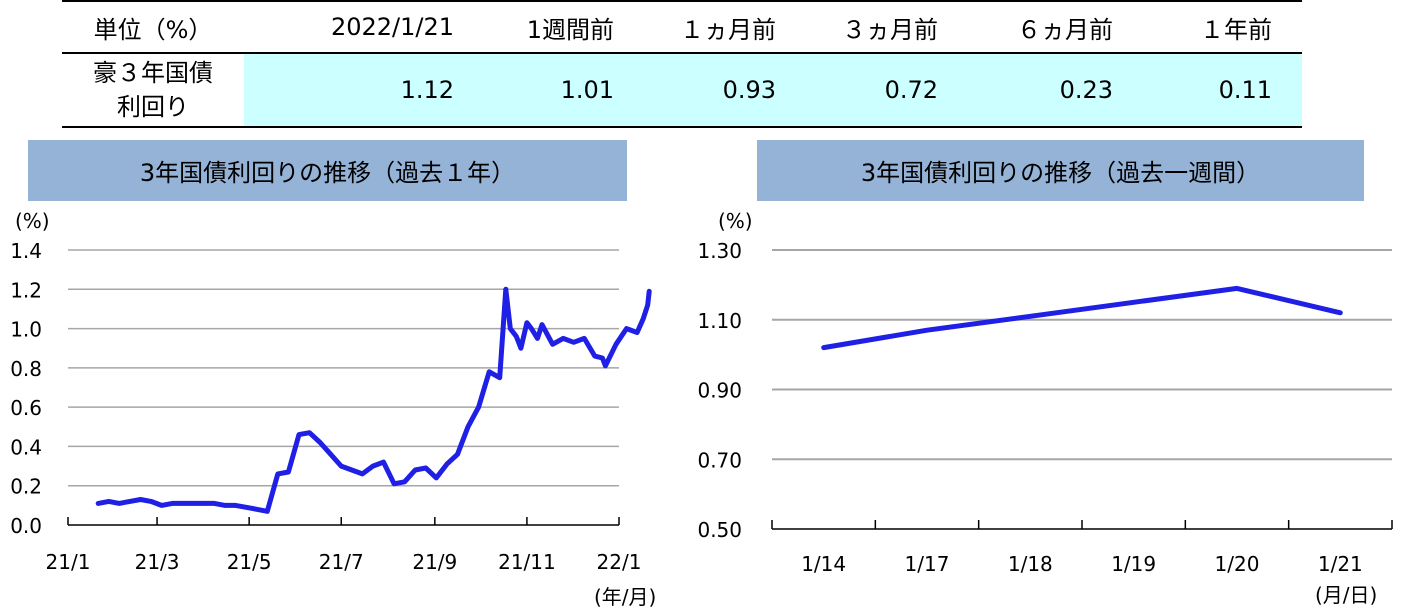  I want to click on table-header-row: 単位（%） 2022/1/21 1週間前 １ヵ月前 ３ヵ月前 ６ヵ月前 １年前, so click(682, 27).